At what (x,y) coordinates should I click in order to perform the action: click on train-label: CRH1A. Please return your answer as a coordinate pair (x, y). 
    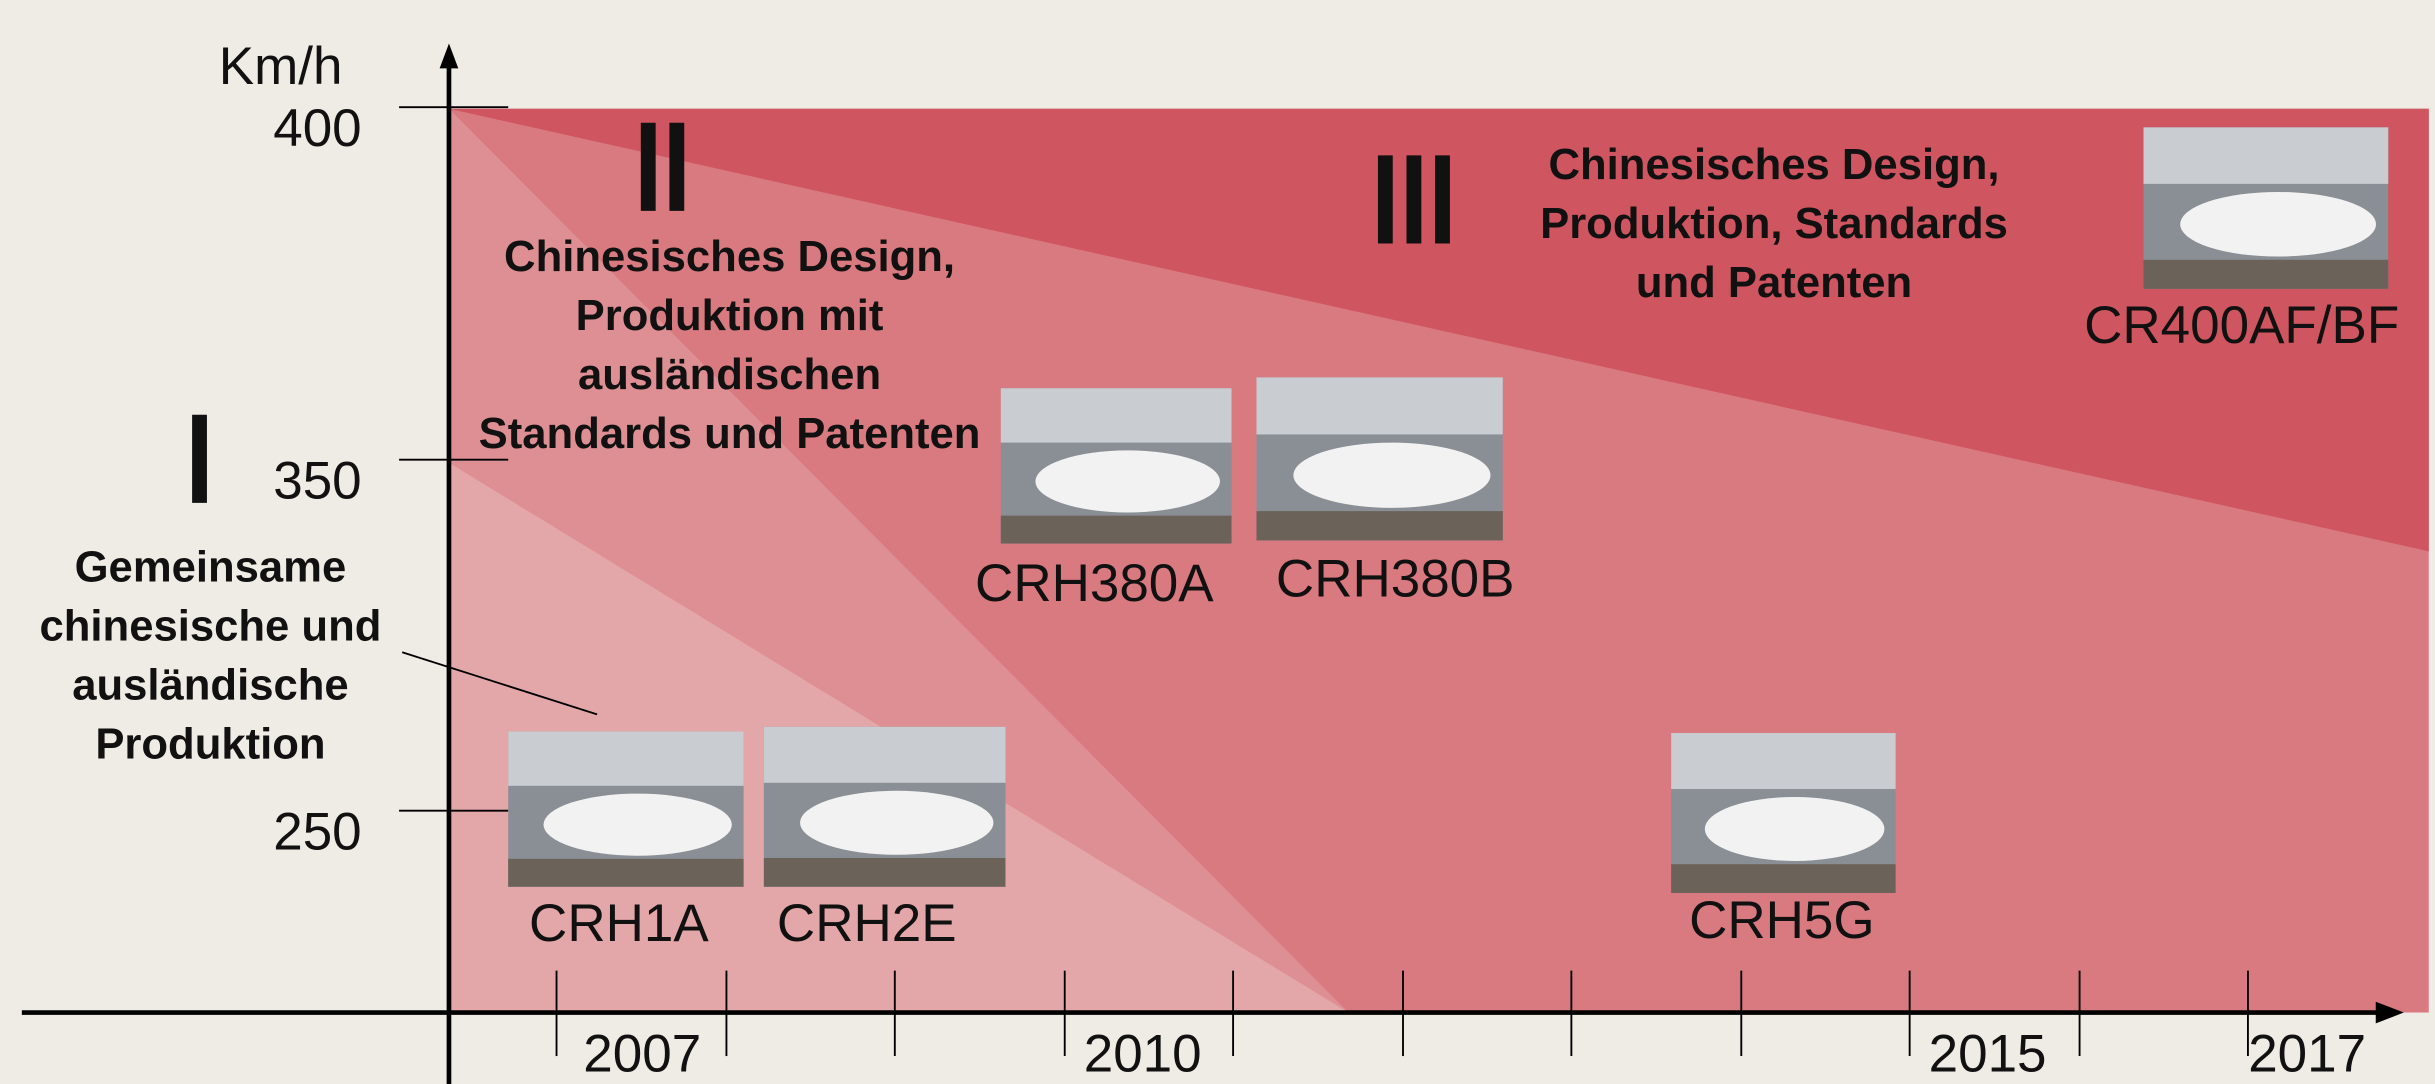
    Looking at the image, I should click on (619, 923).